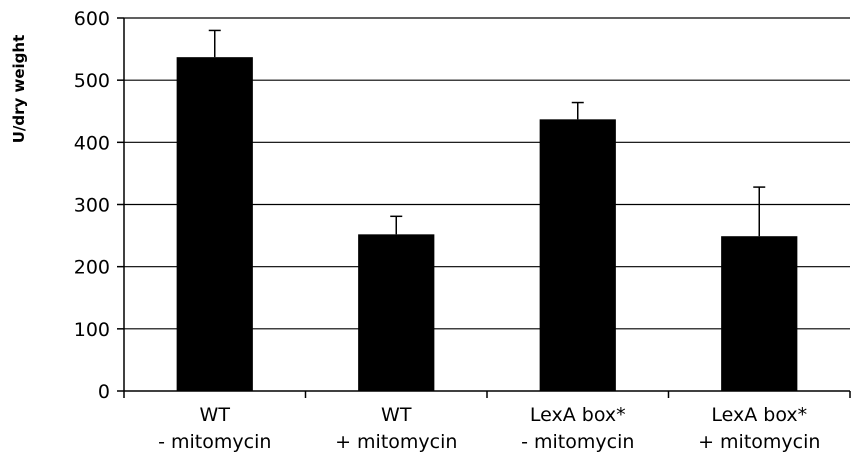  I want to click on y-tick-label: 500, so click(92, 81).